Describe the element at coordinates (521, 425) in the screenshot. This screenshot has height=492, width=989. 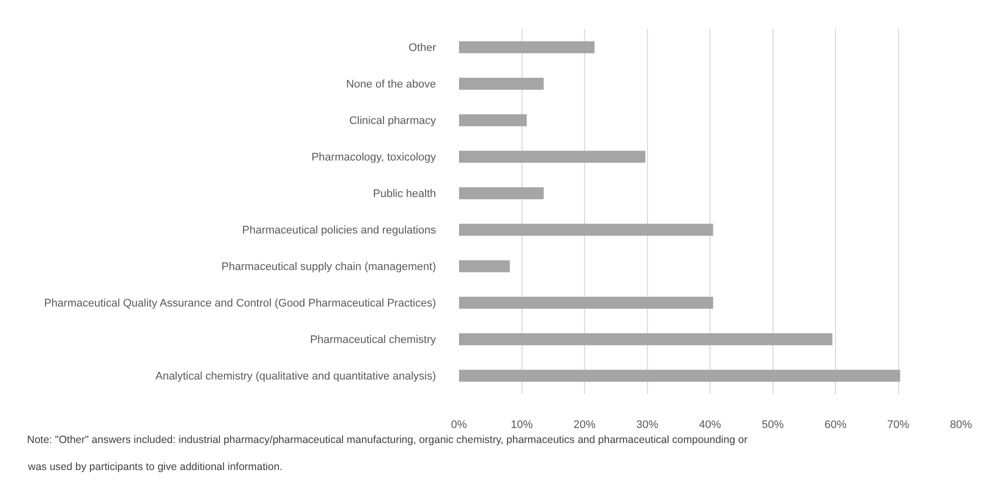
I see `x-tick-label: 10%` at that location.